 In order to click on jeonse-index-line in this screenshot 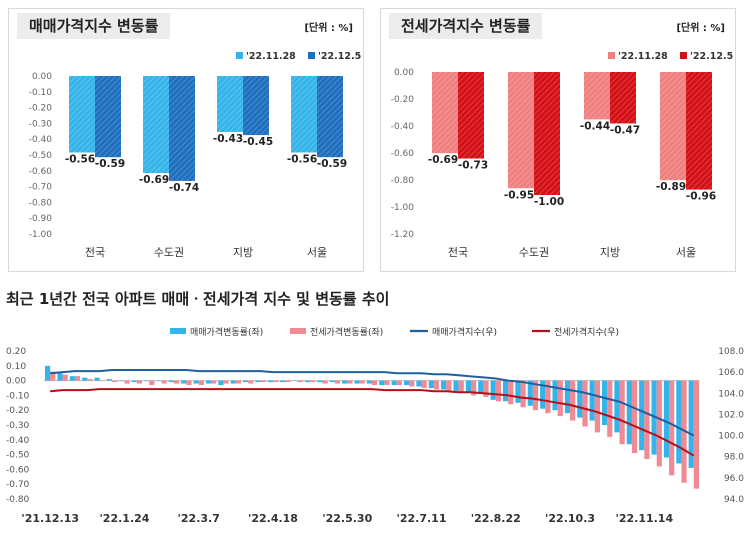, I will do `click(372, 422)`.